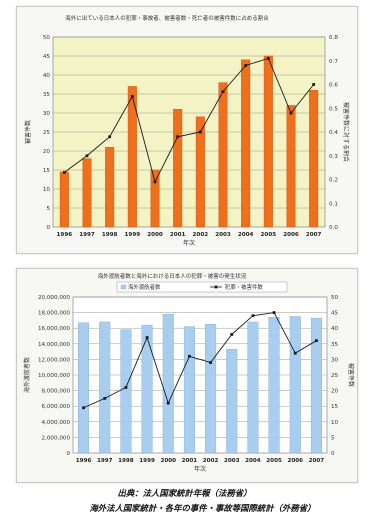 The image size is (369, 529). I want to click on y2-tick-label: 35, so click(335, 345).